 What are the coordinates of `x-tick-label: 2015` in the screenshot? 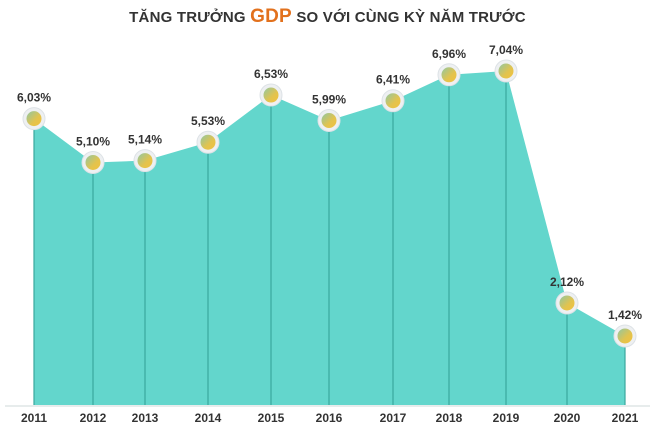 It's located at (271, 418).